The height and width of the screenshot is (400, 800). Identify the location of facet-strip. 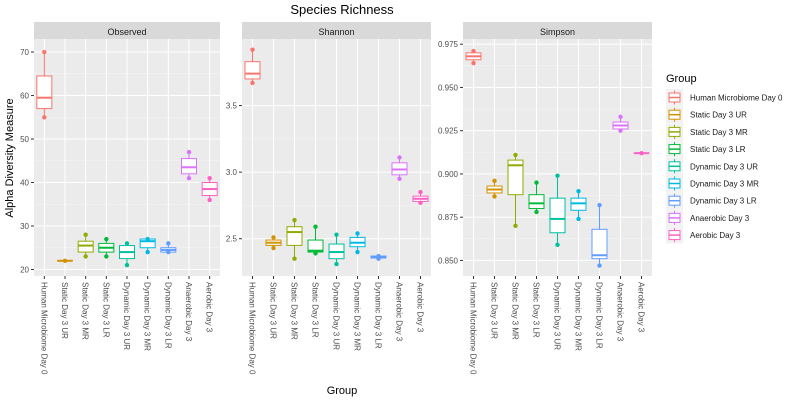
(127, 30).